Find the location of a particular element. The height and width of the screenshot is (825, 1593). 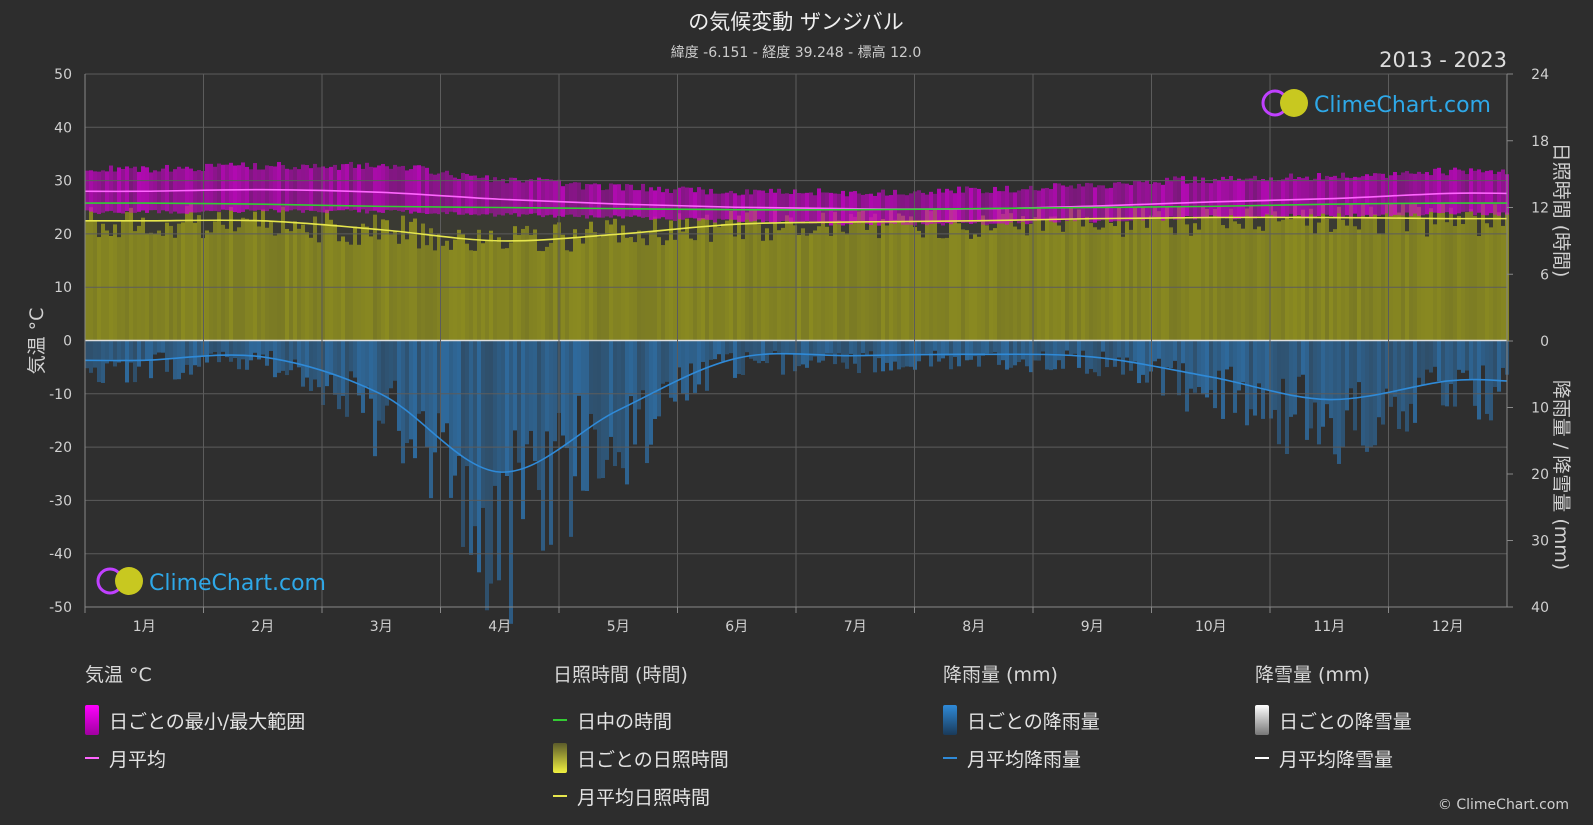

x-tick-label: 12月 is located at coordinates (1448, 627).